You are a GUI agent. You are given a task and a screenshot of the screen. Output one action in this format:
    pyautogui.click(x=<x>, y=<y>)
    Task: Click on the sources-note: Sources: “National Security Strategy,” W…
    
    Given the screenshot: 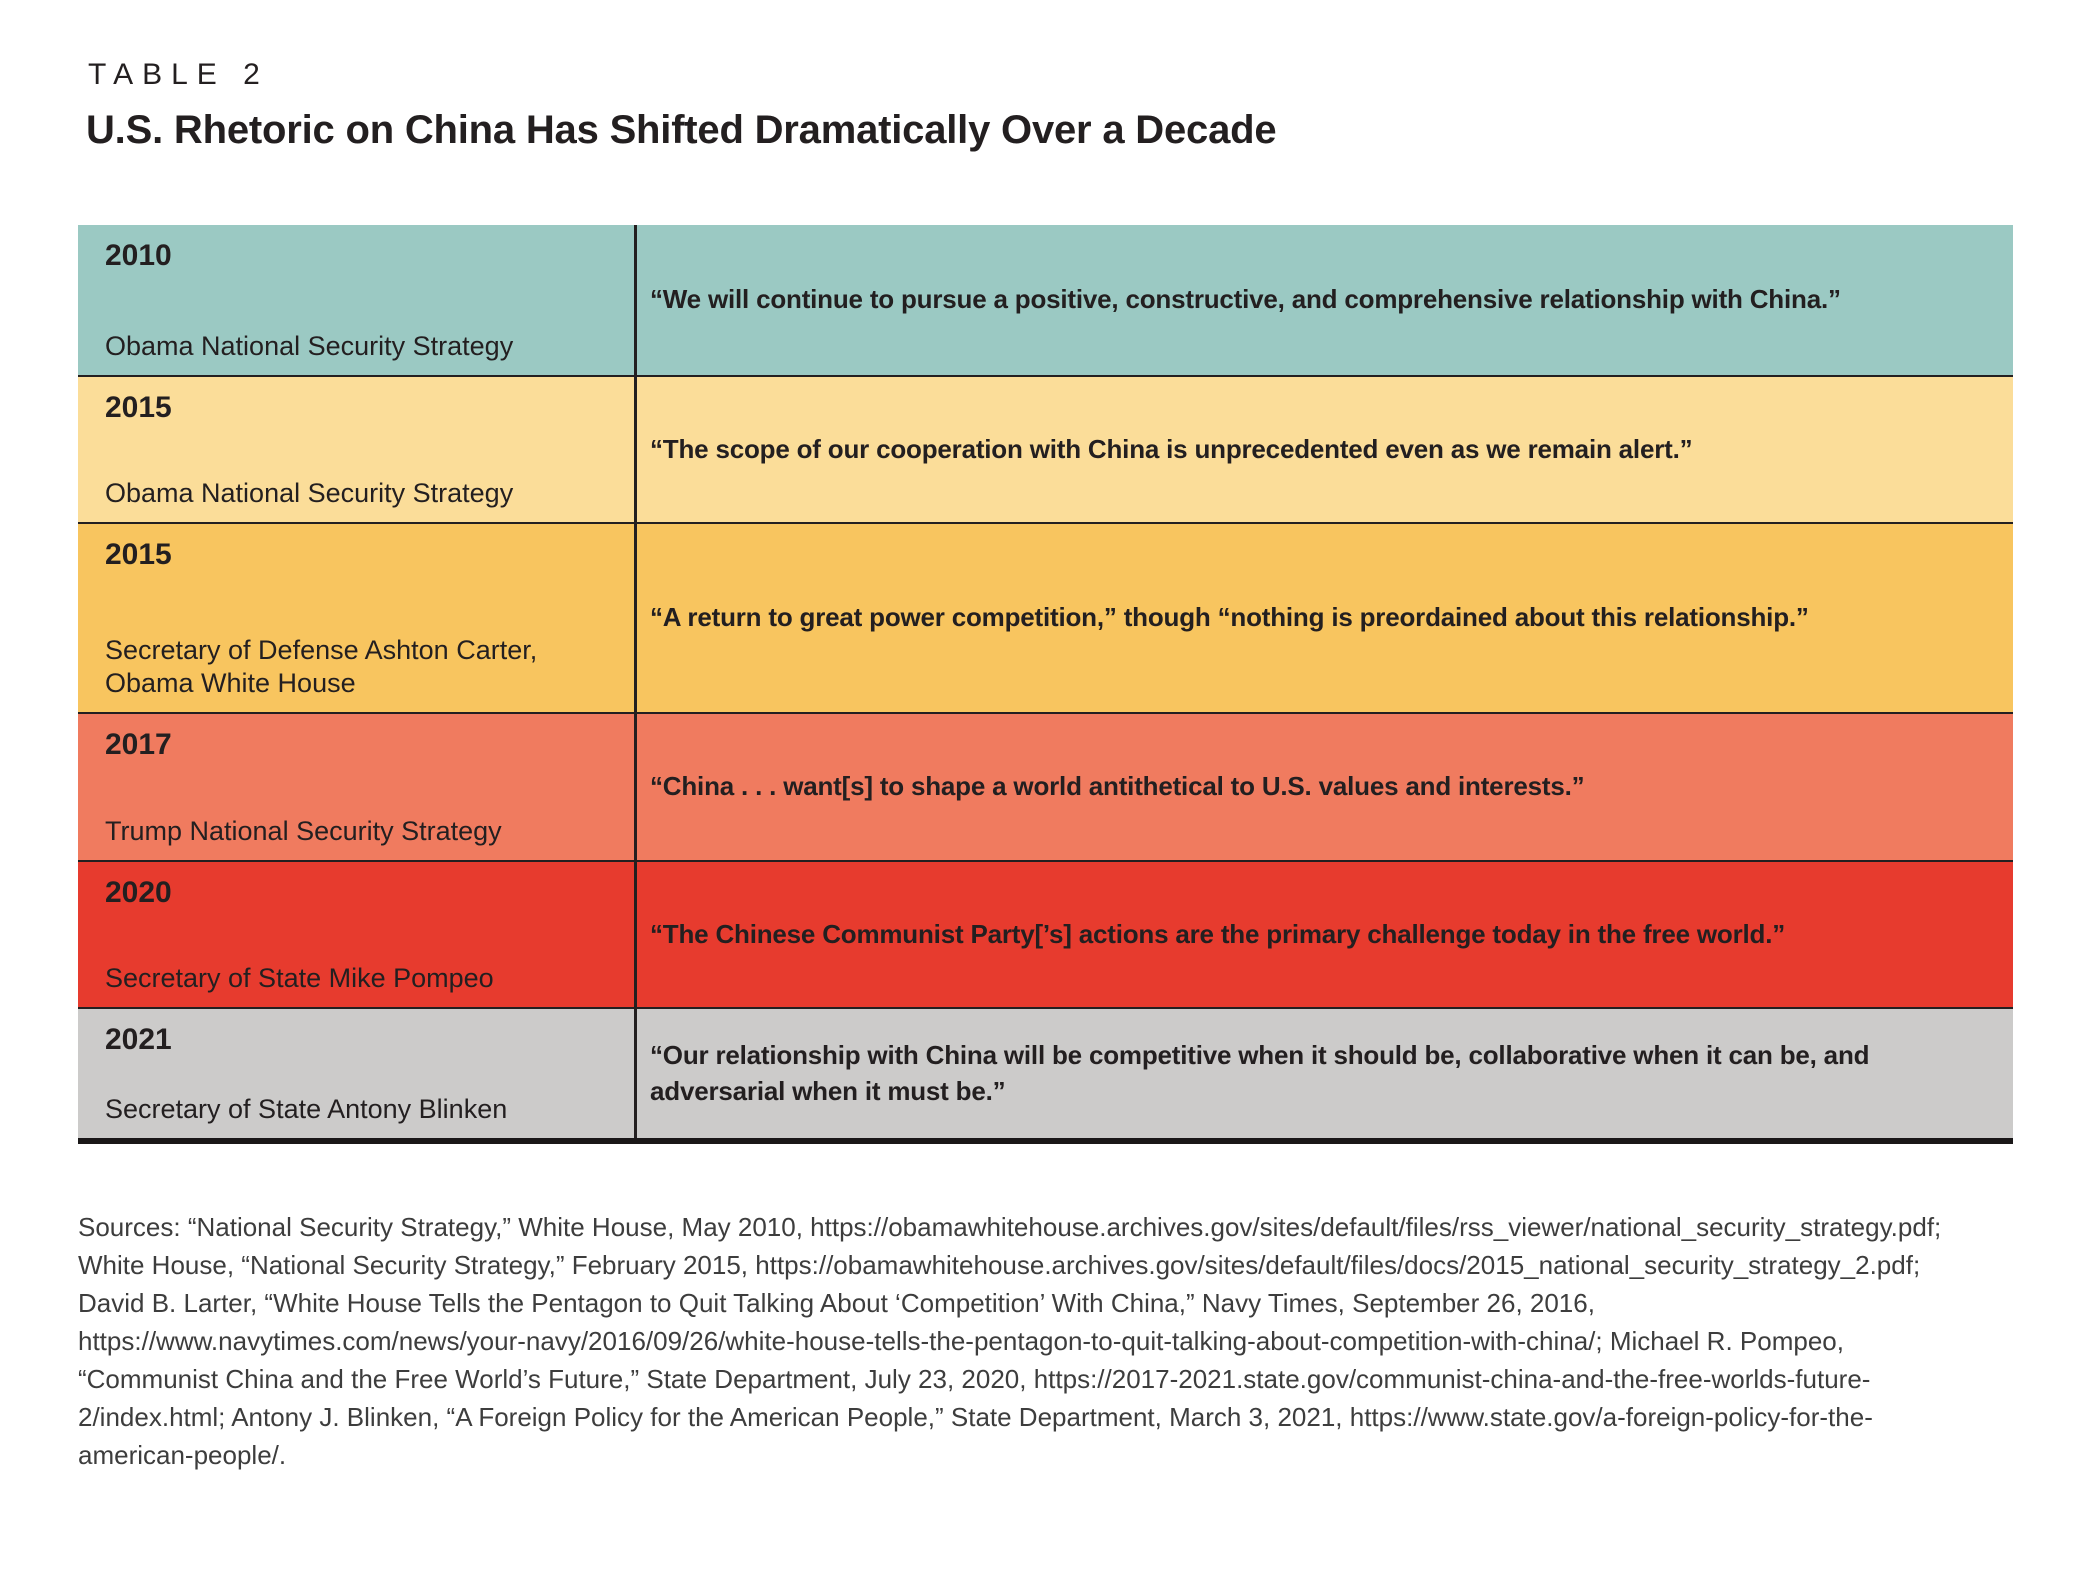 What is the action you would take?
    pyautogui.click(x=1010, y=1341)
    